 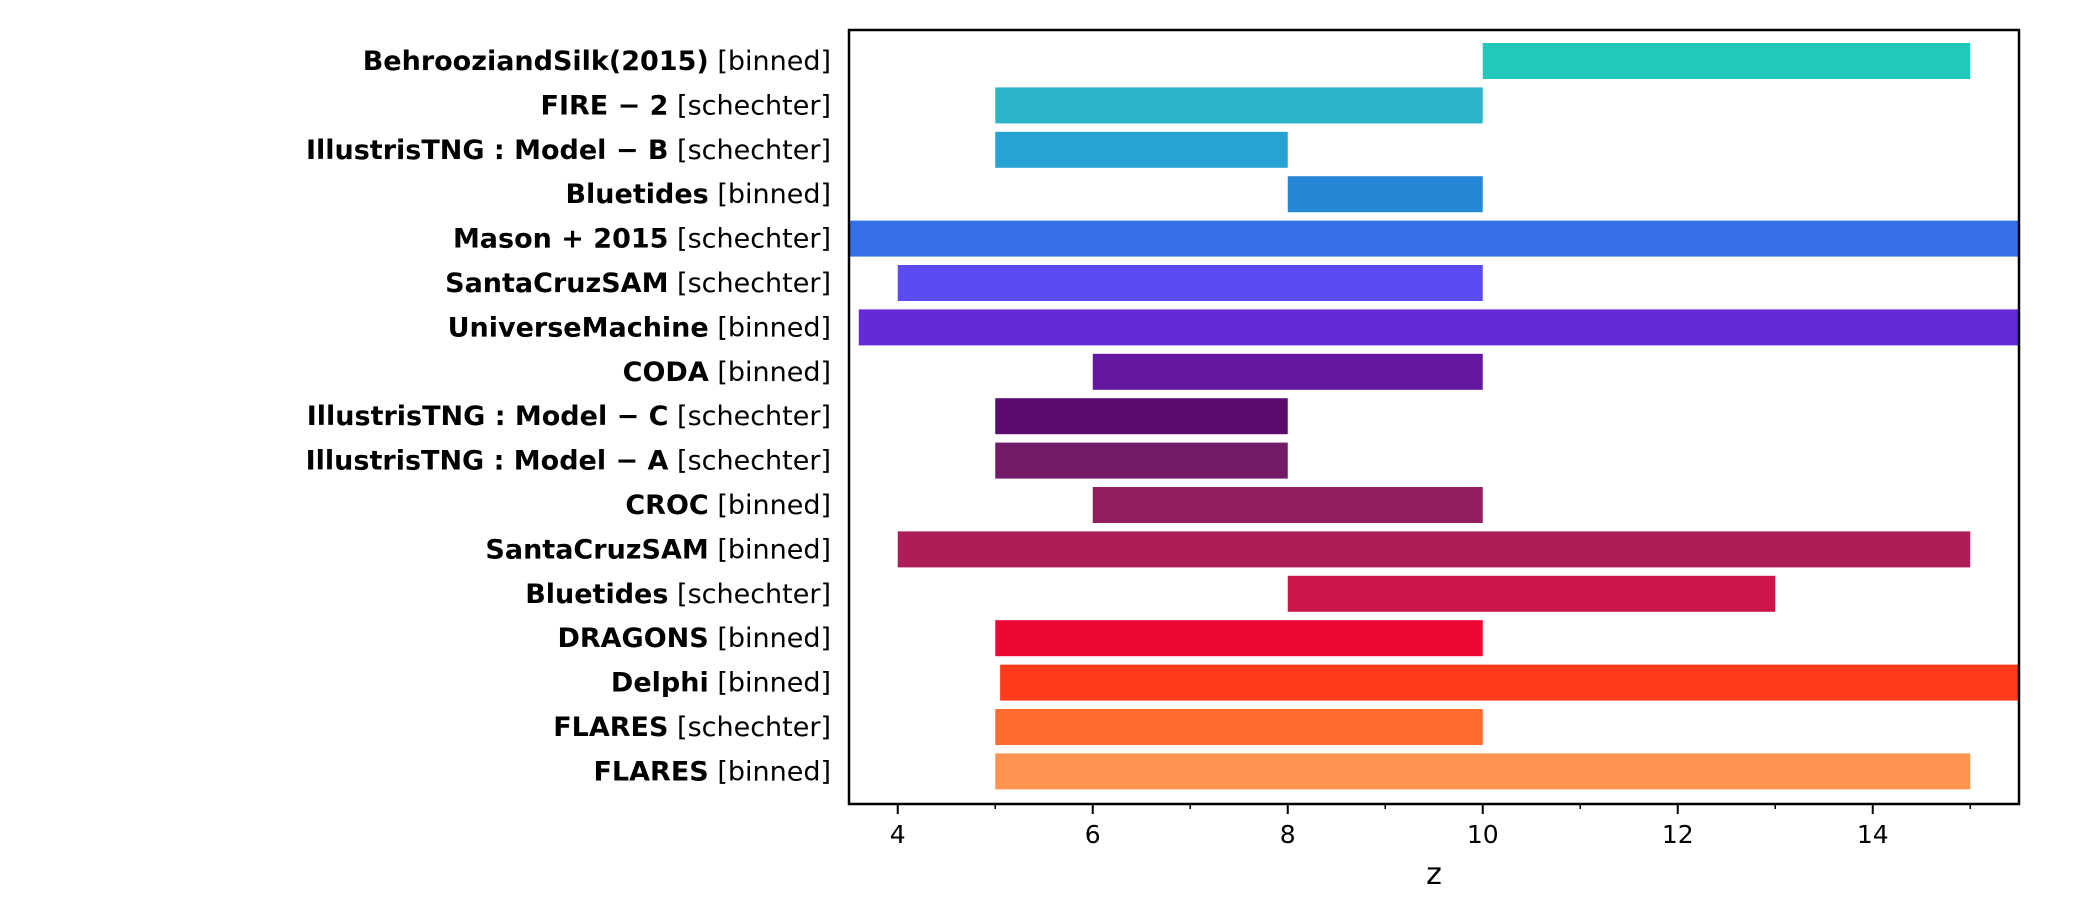 I want to click on category-name: CODA, so click(x=666, y=372).